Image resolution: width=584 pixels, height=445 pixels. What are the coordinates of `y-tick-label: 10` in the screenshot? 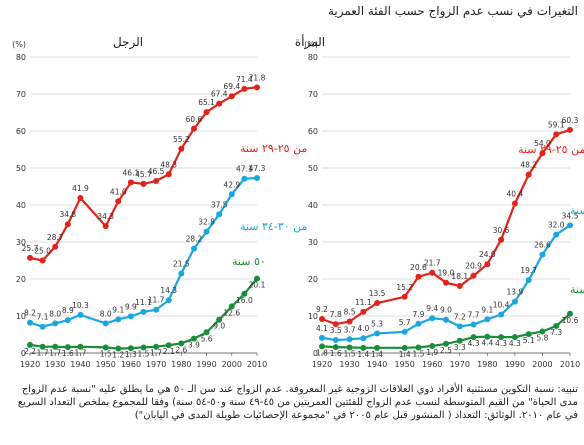 It's located at (21, 316).